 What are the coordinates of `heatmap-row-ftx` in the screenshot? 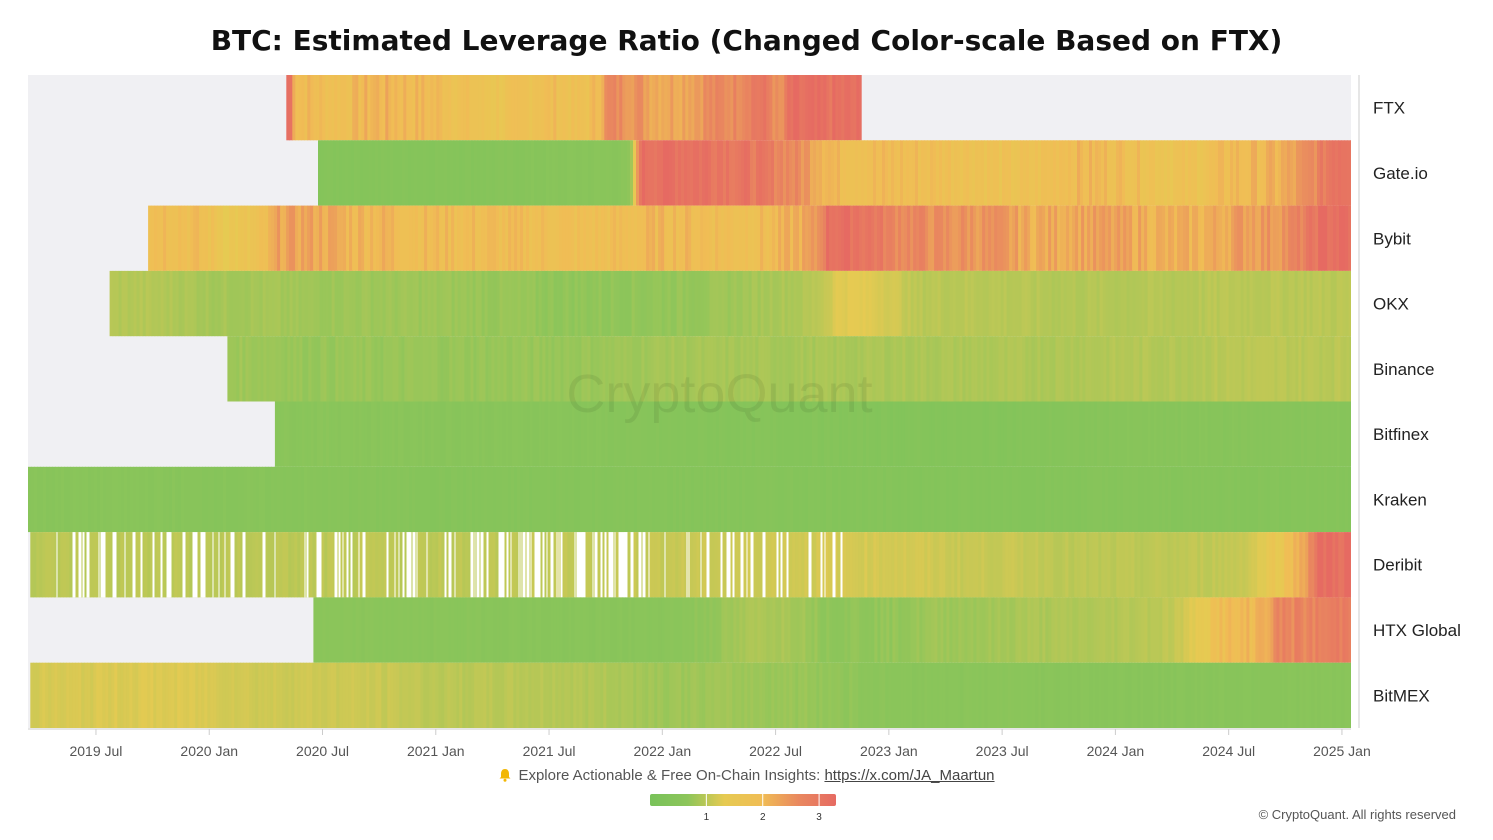 It's located at (574, 108).